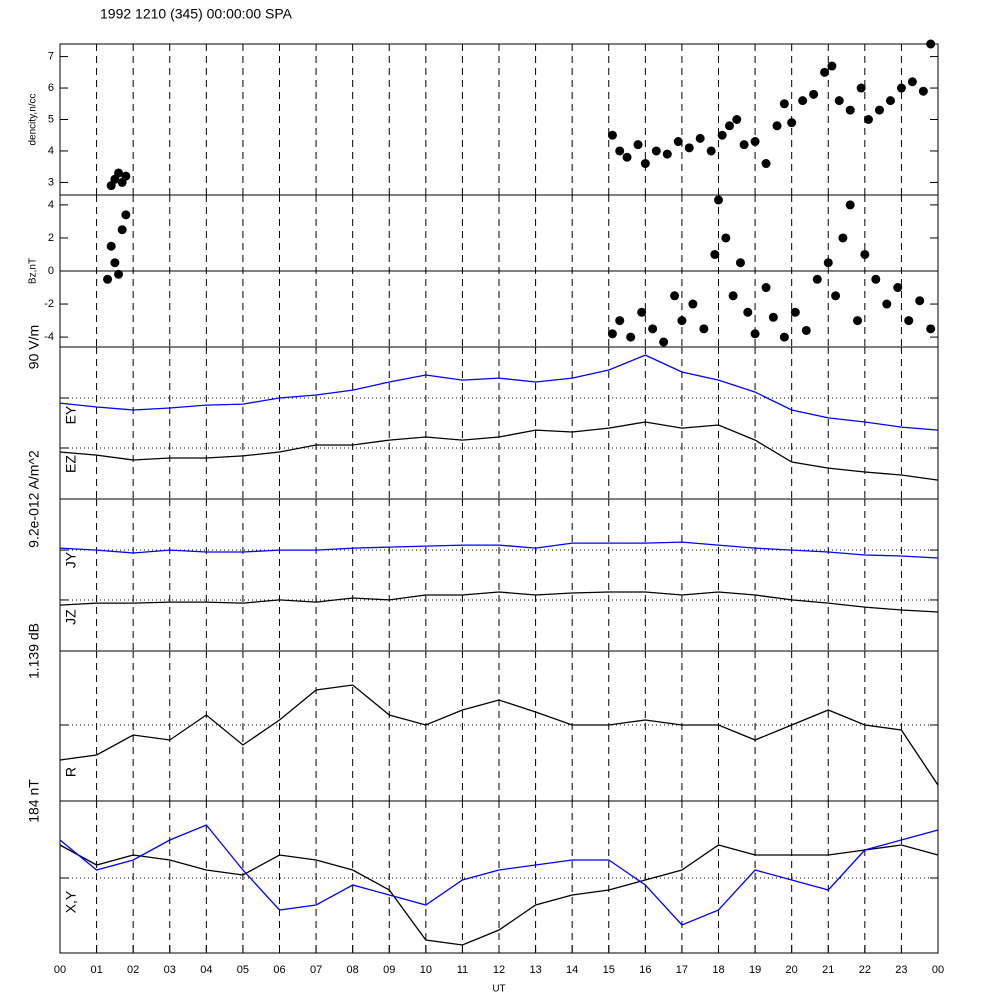  What do you see at coordinates (316, 970) in the screenshot?
I see `x-tick-label: 07` at bounding box center [316, 970].